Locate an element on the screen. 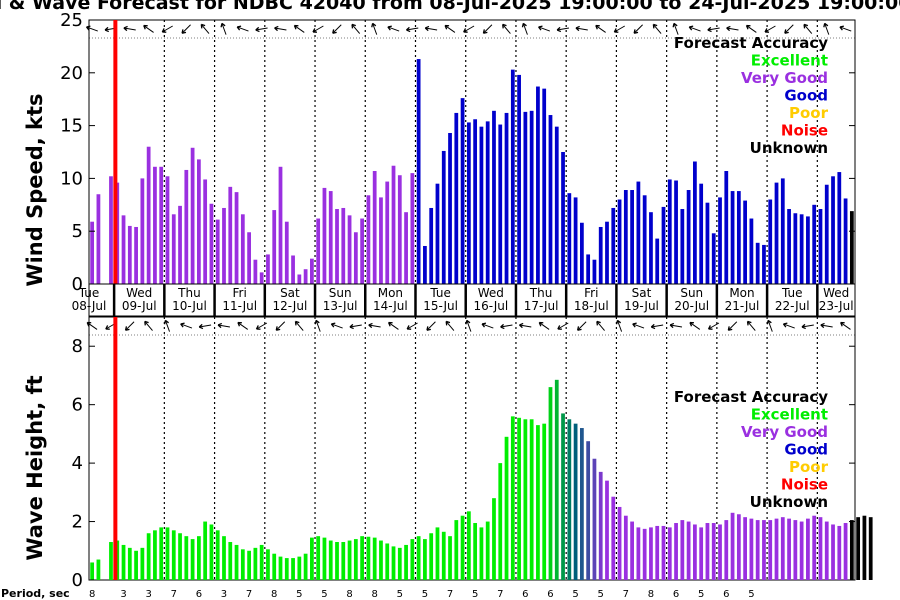  period-value: 5 is located at coordinates (475, 594).